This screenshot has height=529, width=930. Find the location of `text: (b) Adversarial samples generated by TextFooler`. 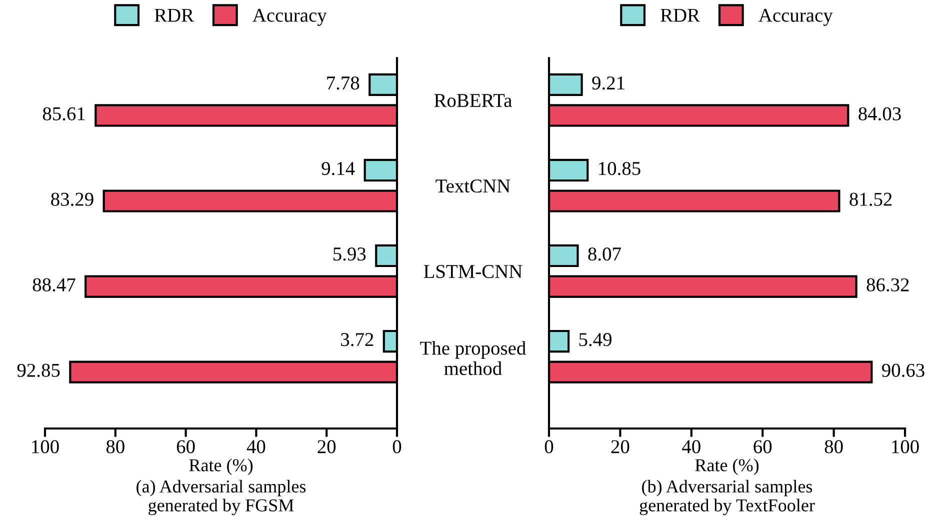

text: (b) Adversarial samples generated by TextFooler is located at coordinates (727, 498).